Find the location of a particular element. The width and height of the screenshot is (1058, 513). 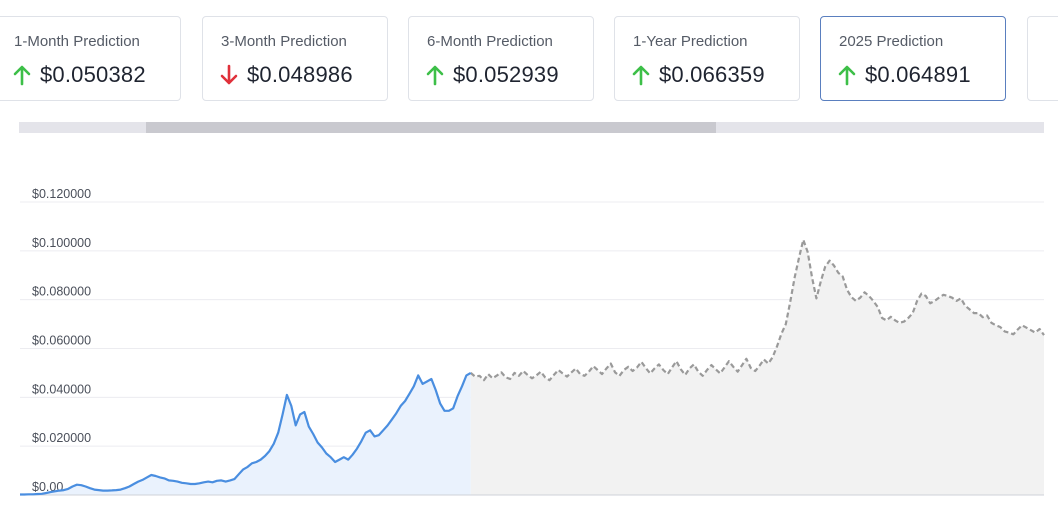

arrow-down-icon is located at coordinates (229, 75).